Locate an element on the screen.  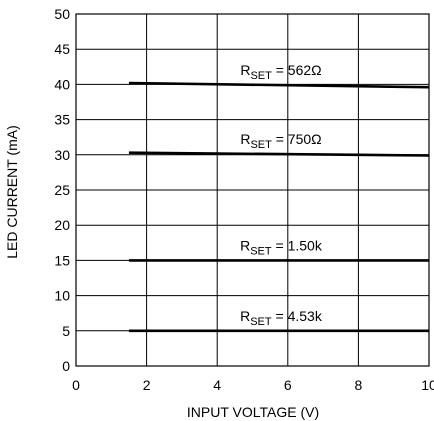
series-label: RSET = 562Ω is located at coordinates (280, 72).